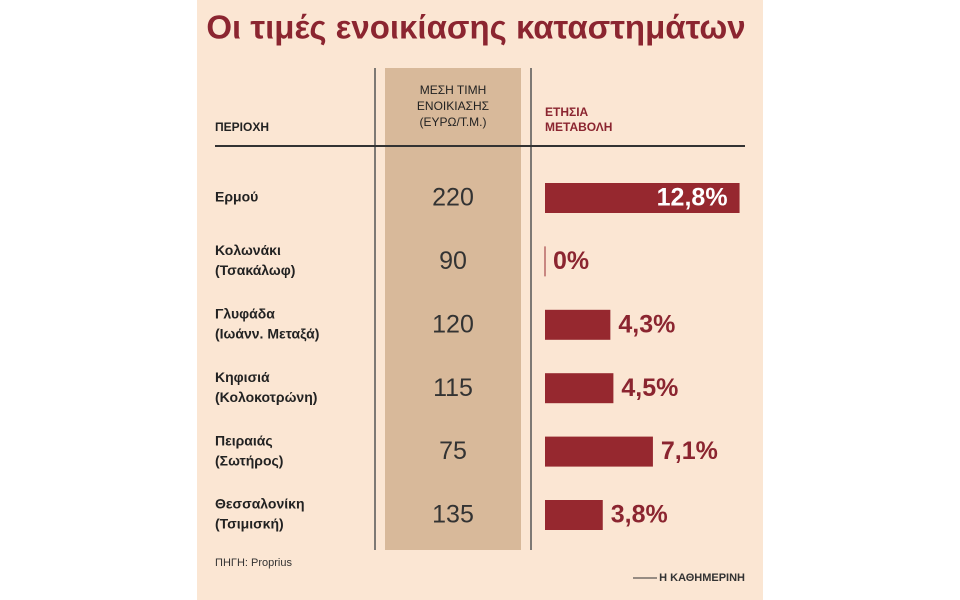 Image resolution: width=960 pixels, height=600 pixels. I want to click on value-label: 3,8%, so click(639, 515).